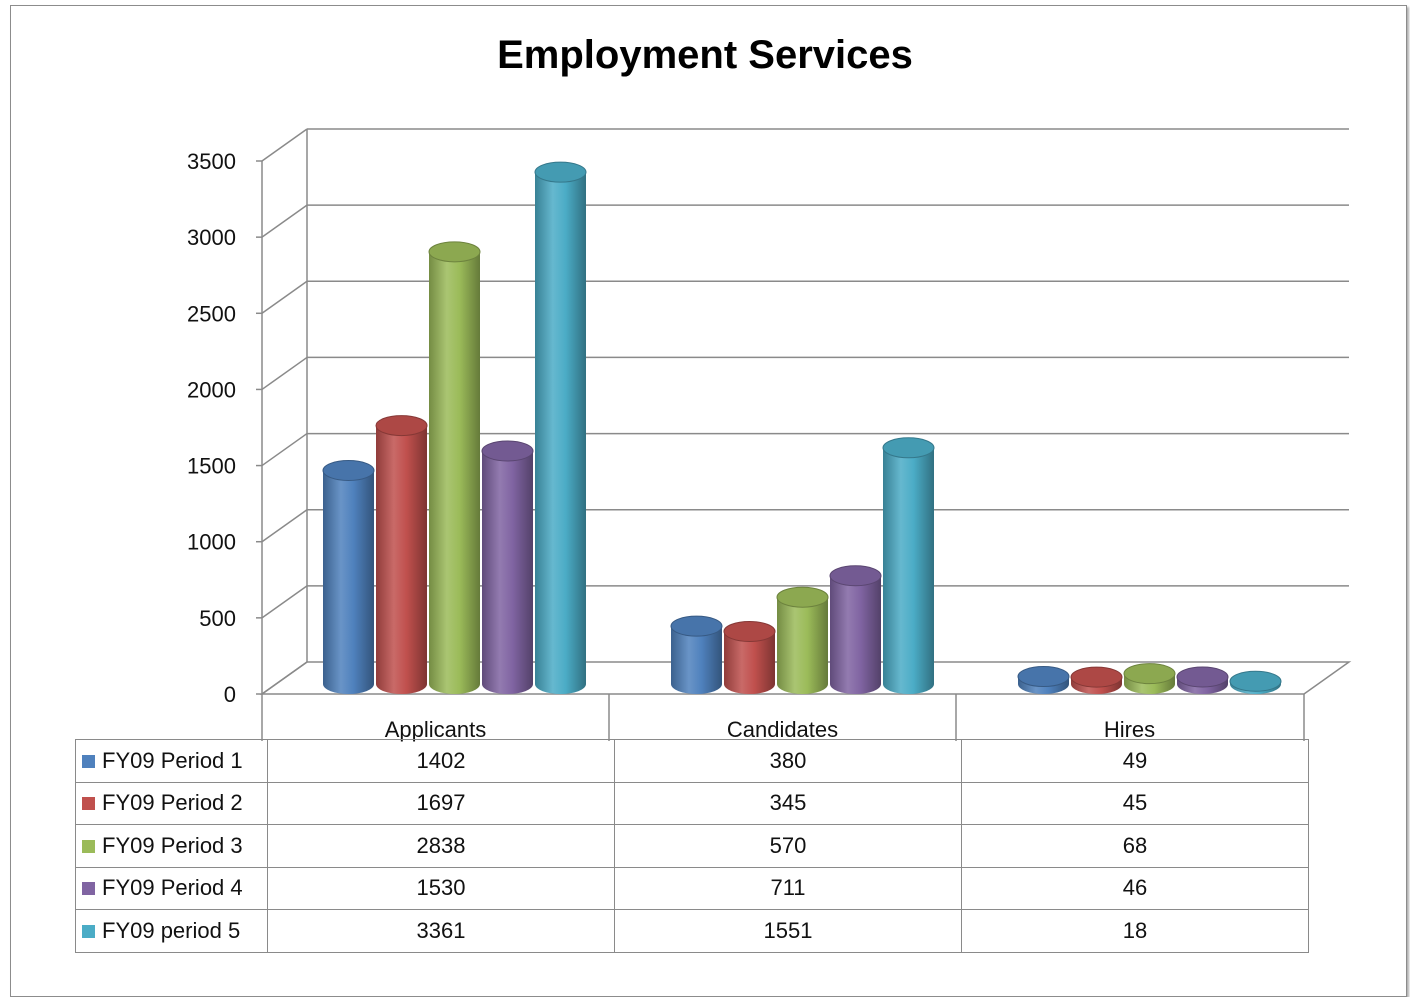  I want to click on x-category-label: Hires, so click(1129, 729).